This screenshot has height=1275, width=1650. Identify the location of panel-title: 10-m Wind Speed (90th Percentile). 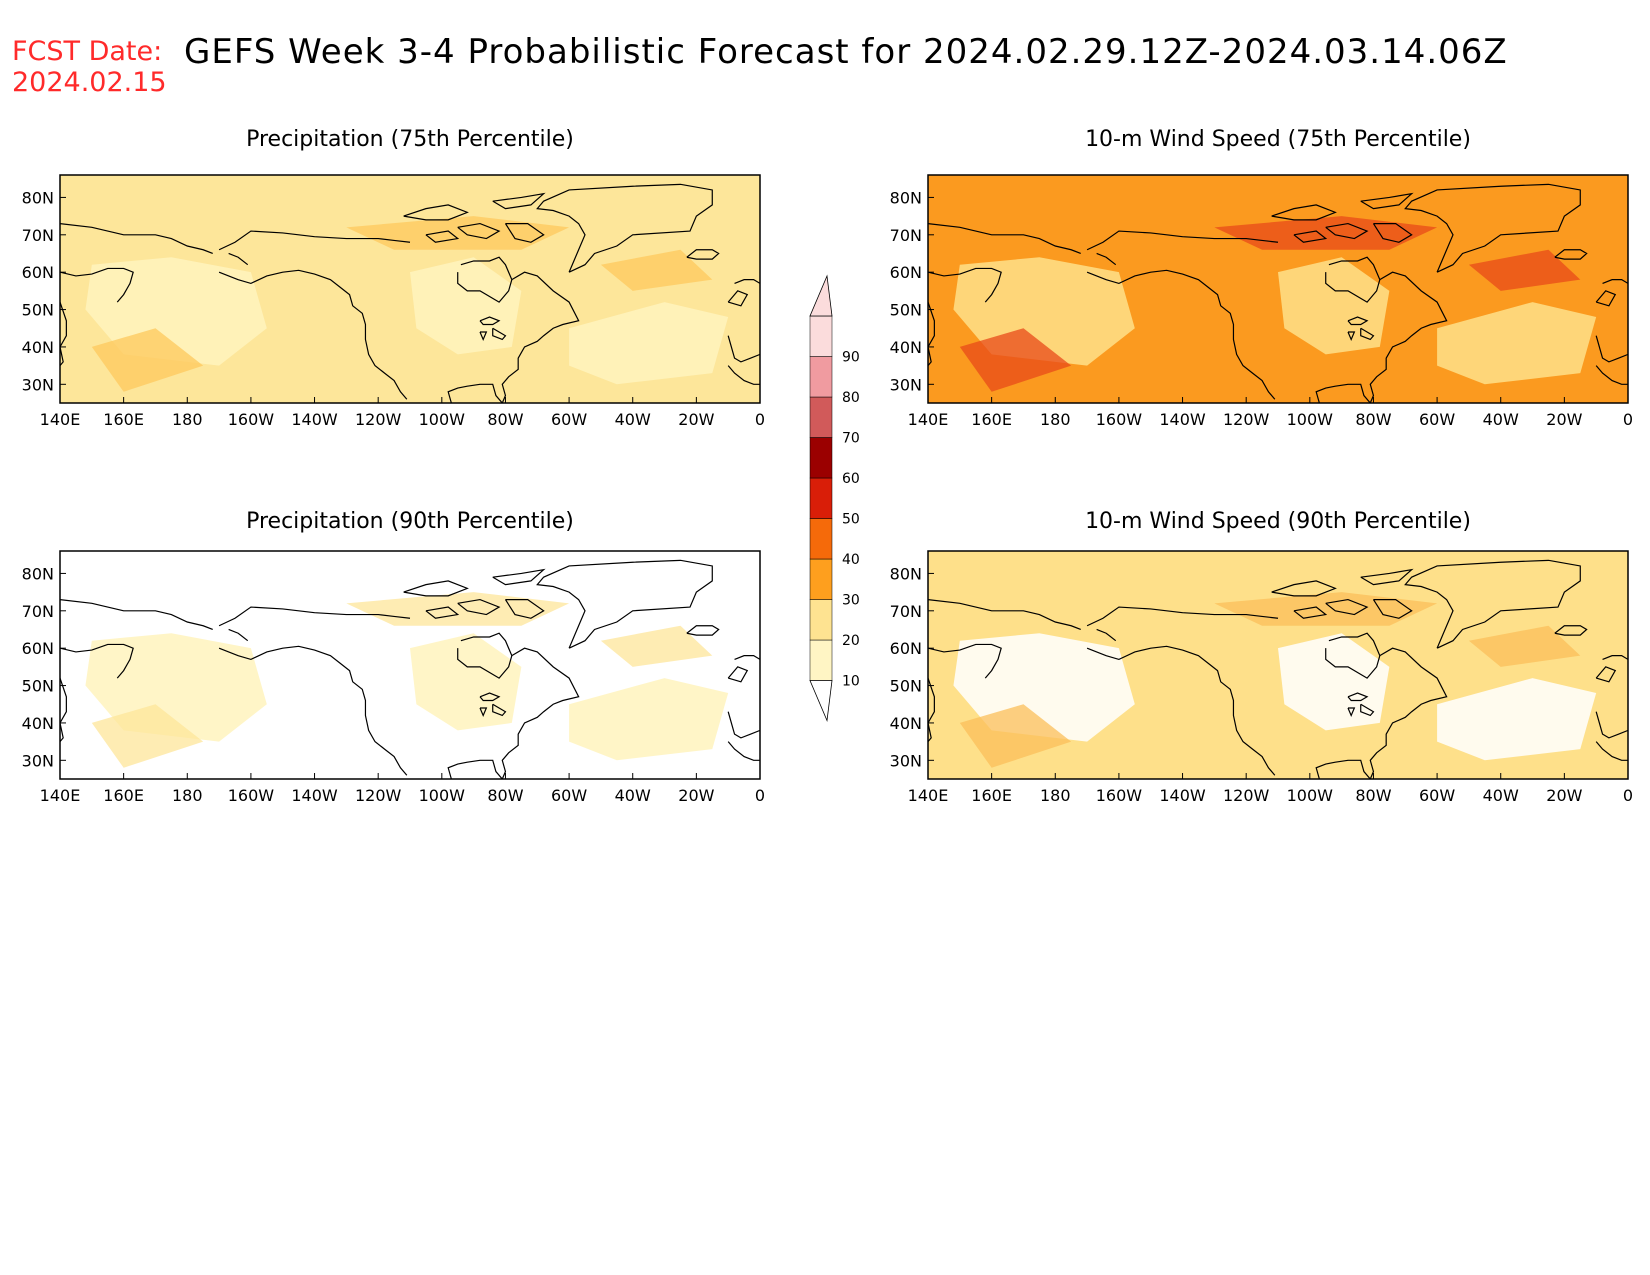
(1278, 521).